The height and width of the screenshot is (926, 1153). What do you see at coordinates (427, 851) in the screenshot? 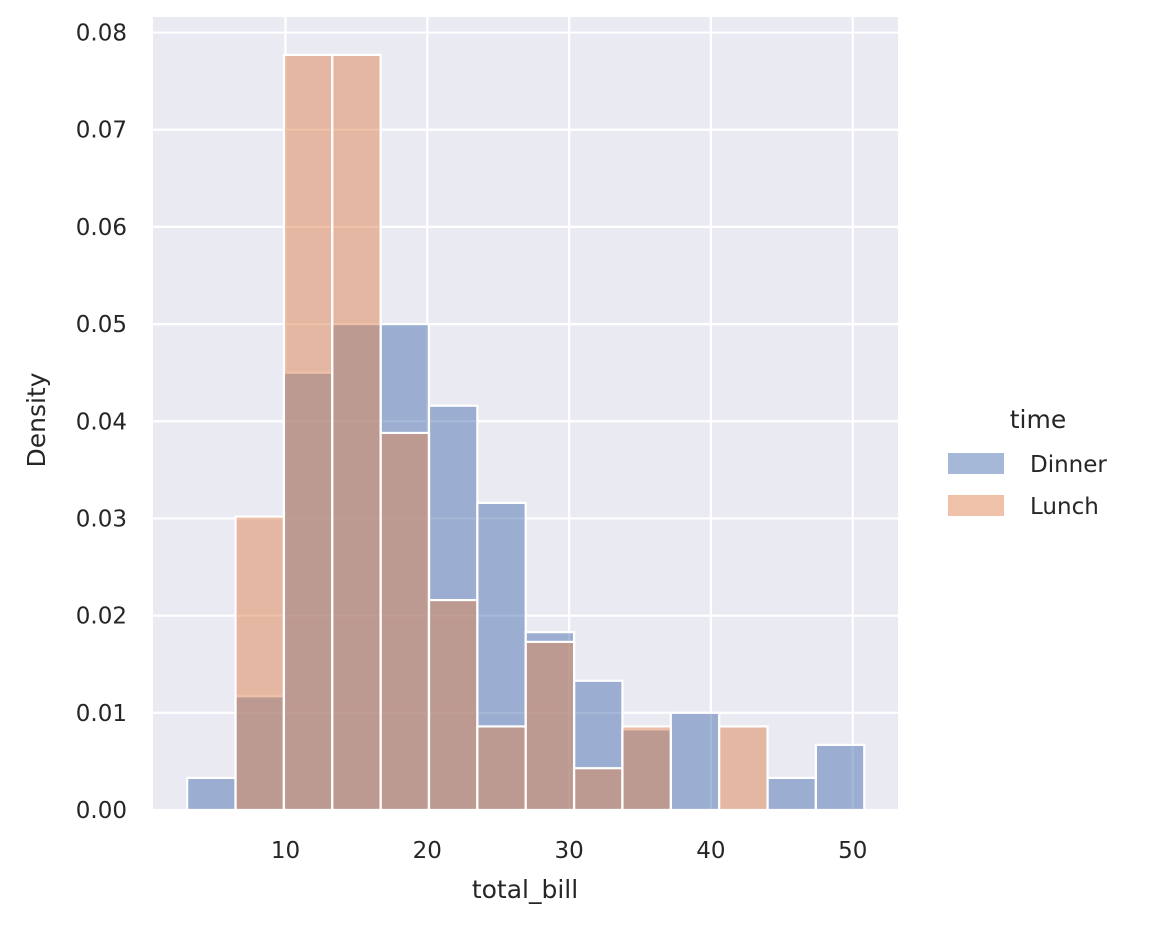
I see `x-tick-label: 20` at bounding box center [427, 851].